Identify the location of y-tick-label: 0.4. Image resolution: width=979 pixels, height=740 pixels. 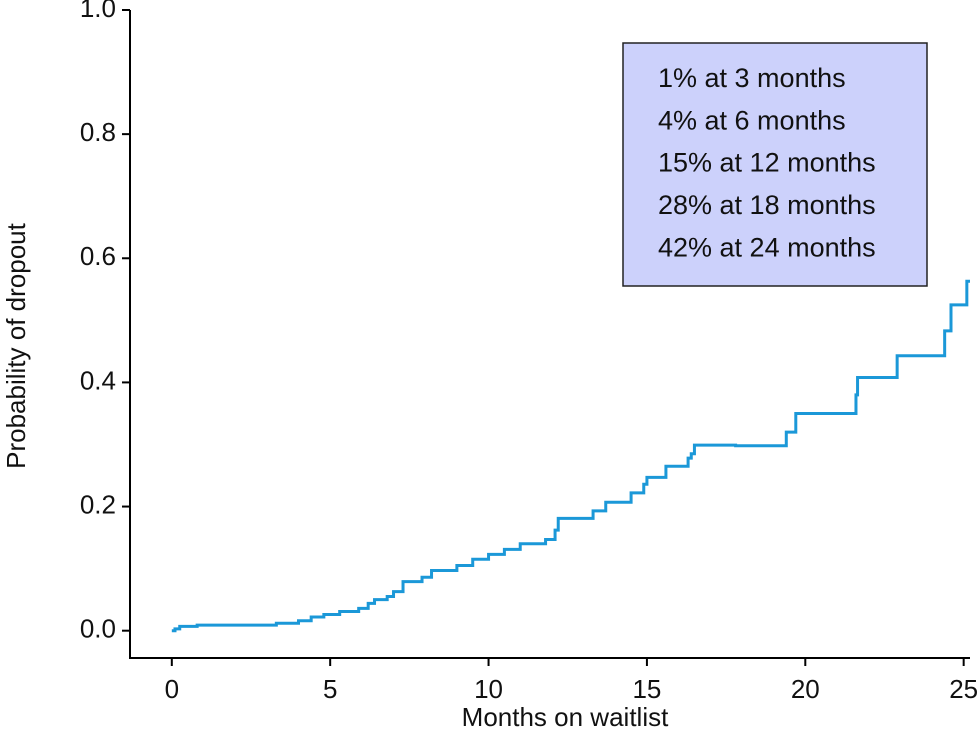
(98, 380).